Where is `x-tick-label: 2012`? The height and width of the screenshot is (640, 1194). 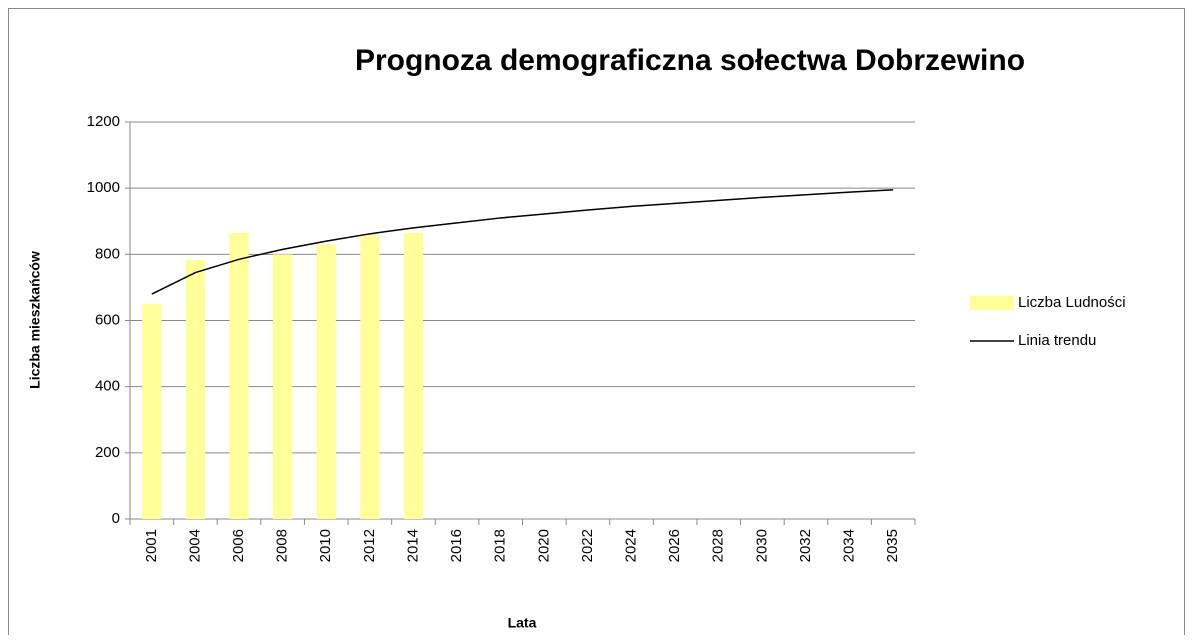 x-tick-label: 2012 is located at coordinates (369, 545).